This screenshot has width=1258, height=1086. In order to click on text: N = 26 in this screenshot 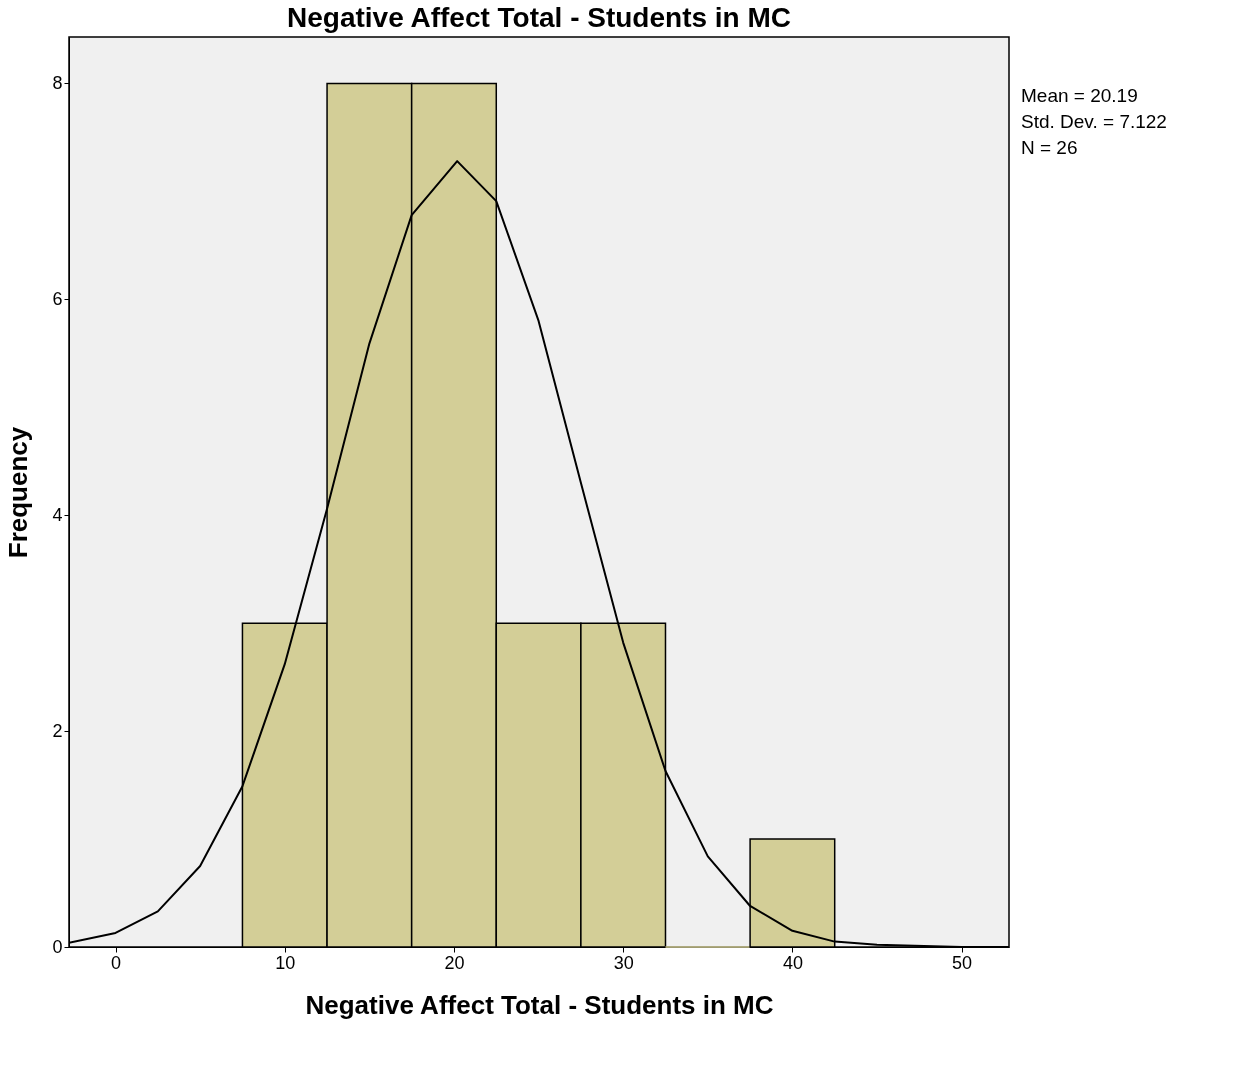, I will do `click(1049, 147)`.